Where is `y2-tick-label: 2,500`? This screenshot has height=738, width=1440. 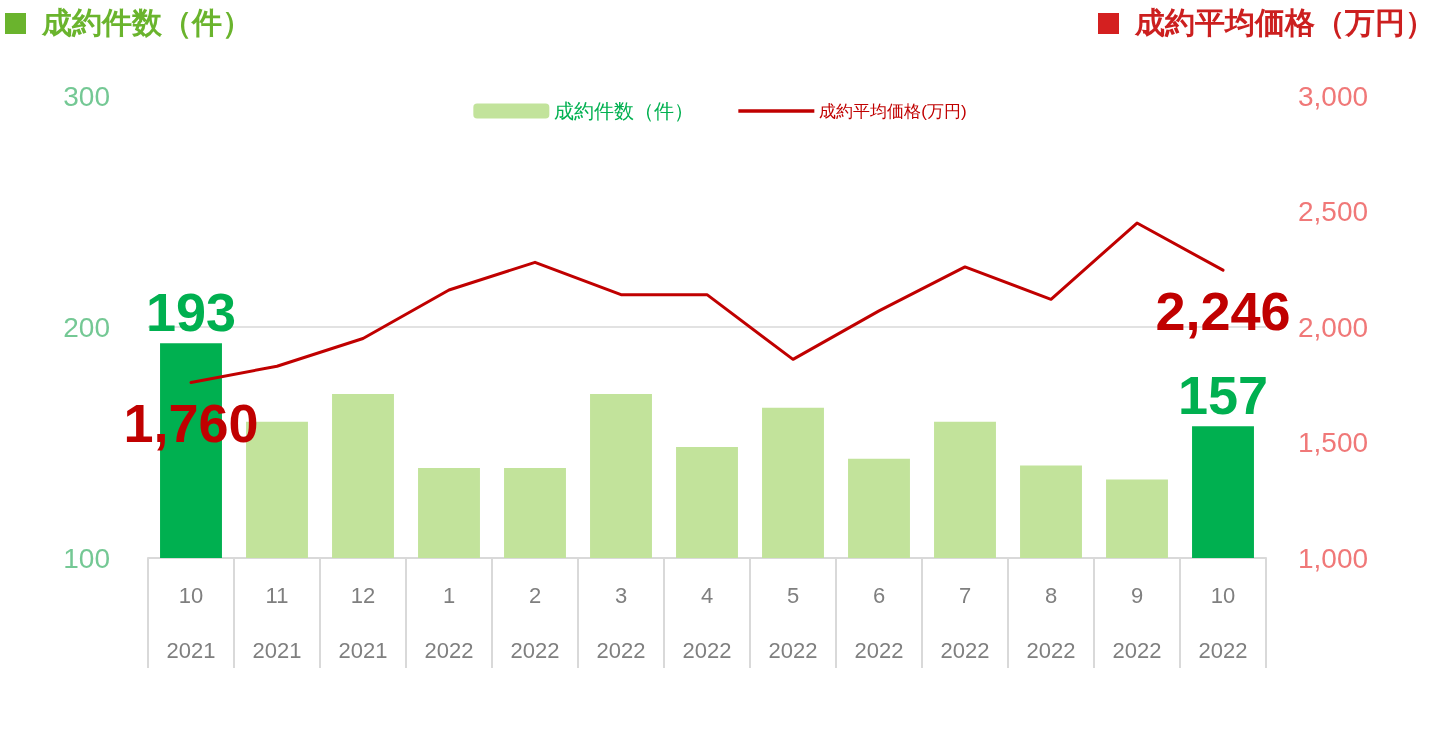 y2-tick-label: 2,500 is located at coordinates (1333, 211).